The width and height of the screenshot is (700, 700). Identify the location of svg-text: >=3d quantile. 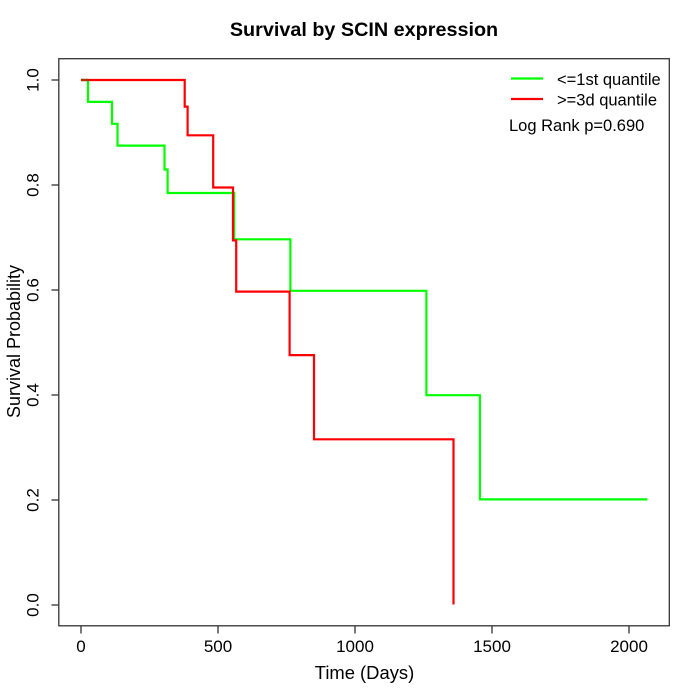
(607, 100).